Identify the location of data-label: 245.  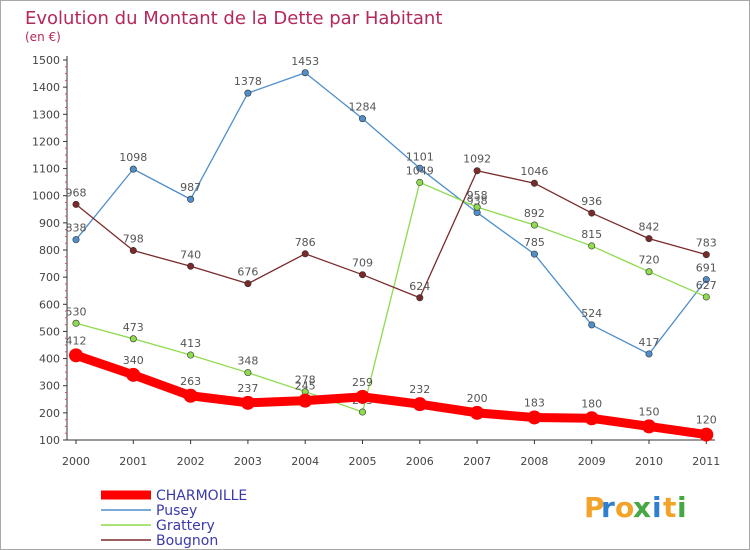
(305, 386).